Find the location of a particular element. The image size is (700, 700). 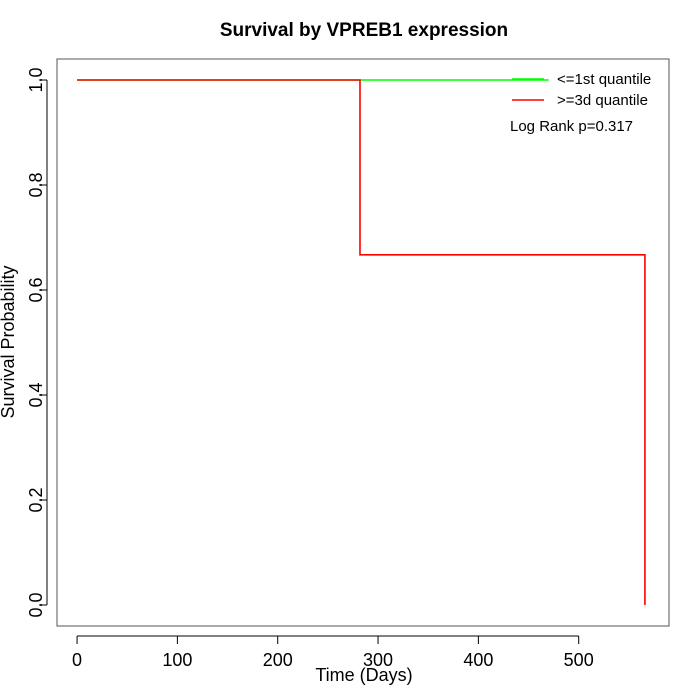

legend-label-2: >=3d quantile is located at coordinates (602, 100).